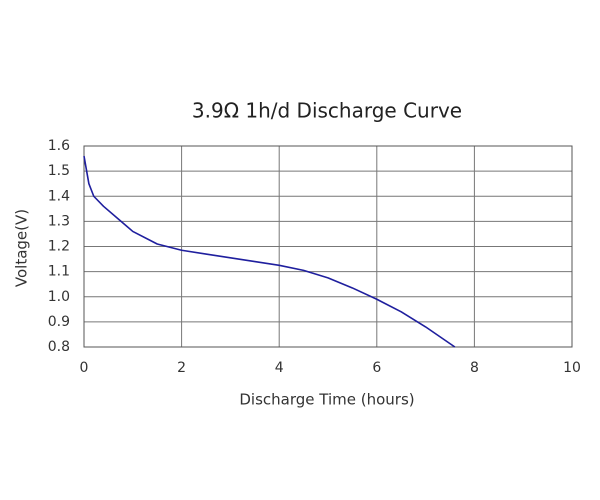 Image resolution: width=600 pixels, height=500 pixels. Describe the element at coordinates (59, 322) in the screenshot. I see `y-tick-label: 0.9` at that location.